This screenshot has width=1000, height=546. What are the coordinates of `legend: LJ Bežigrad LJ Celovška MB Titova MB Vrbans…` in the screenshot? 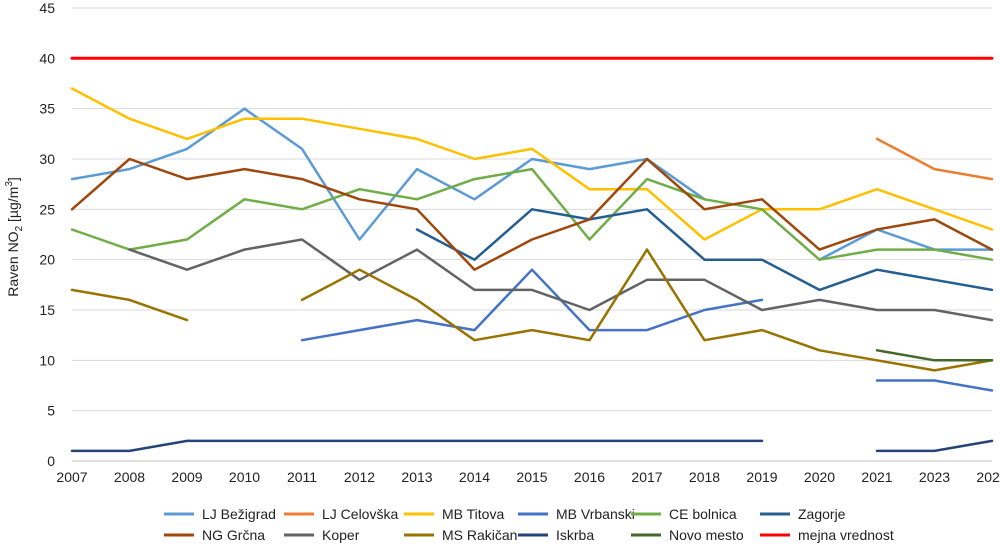 It's located at (529, 524).